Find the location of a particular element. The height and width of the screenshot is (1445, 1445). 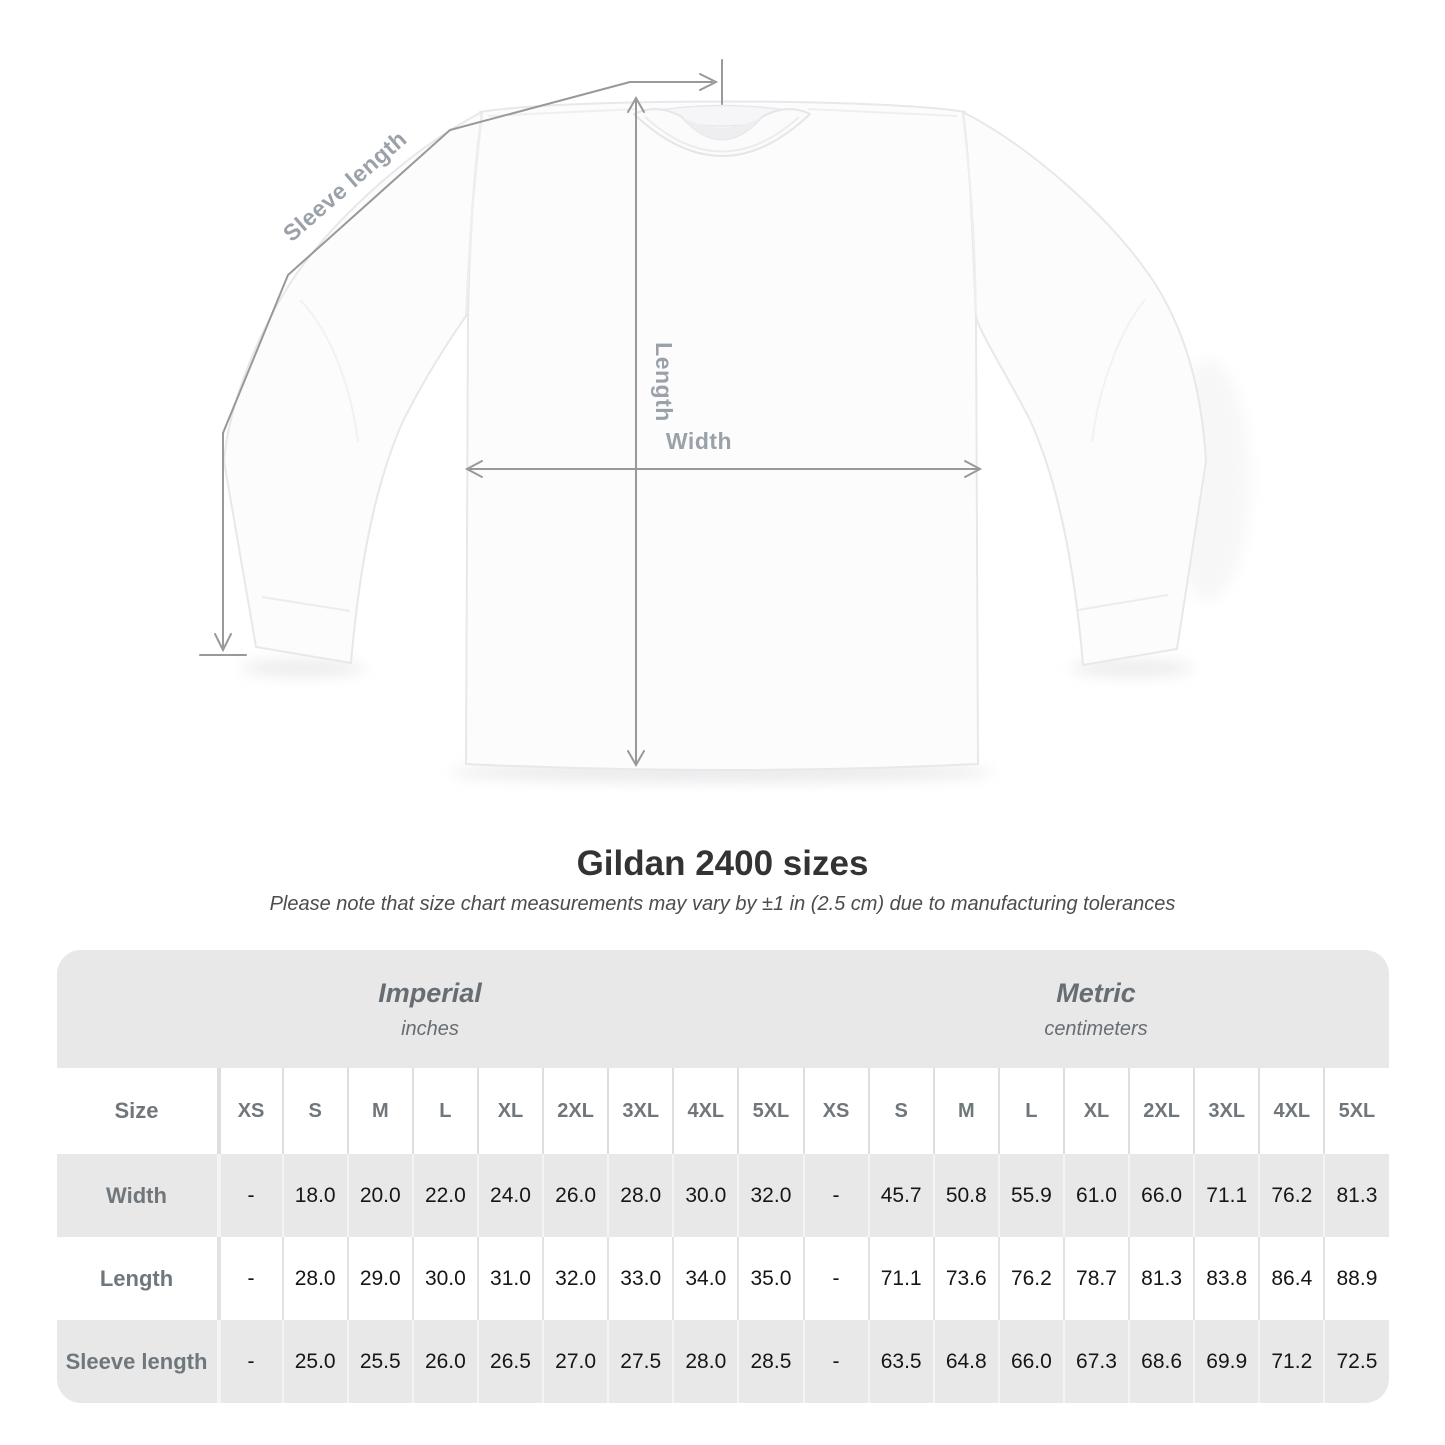

metric-value-cell: 88.9 is located at coordinates (1355, 1278).